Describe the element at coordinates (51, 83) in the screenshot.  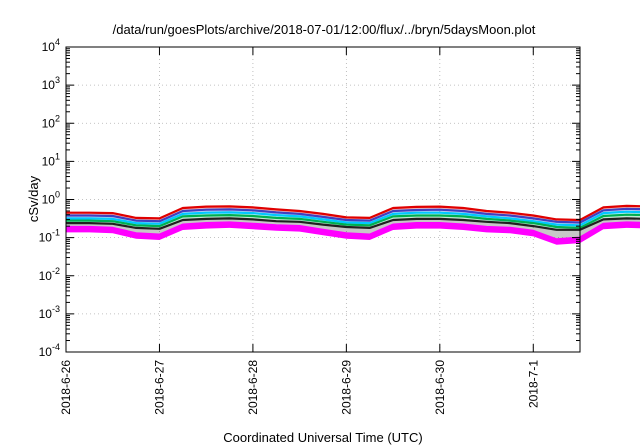
I see `y-tick-label: 10³` at that location.